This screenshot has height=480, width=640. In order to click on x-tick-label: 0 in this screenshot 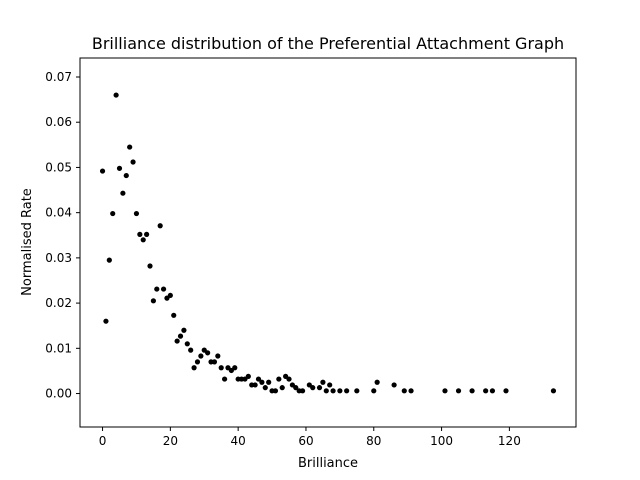, I will do `click(103, 441)`.